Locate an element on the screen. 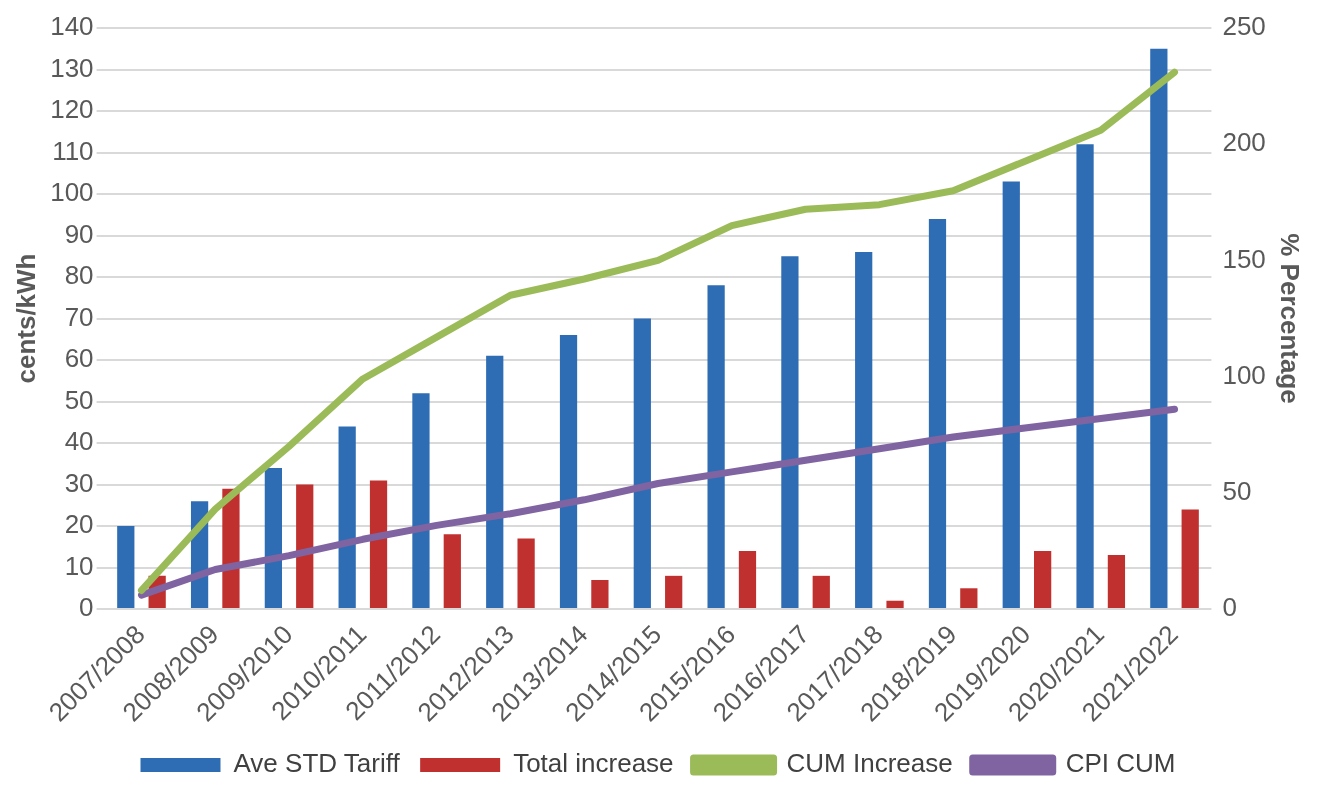 The height and width of the screenshot is (802, 1334). y2-tick-label: 150 is located at coordinates (1244, 258).